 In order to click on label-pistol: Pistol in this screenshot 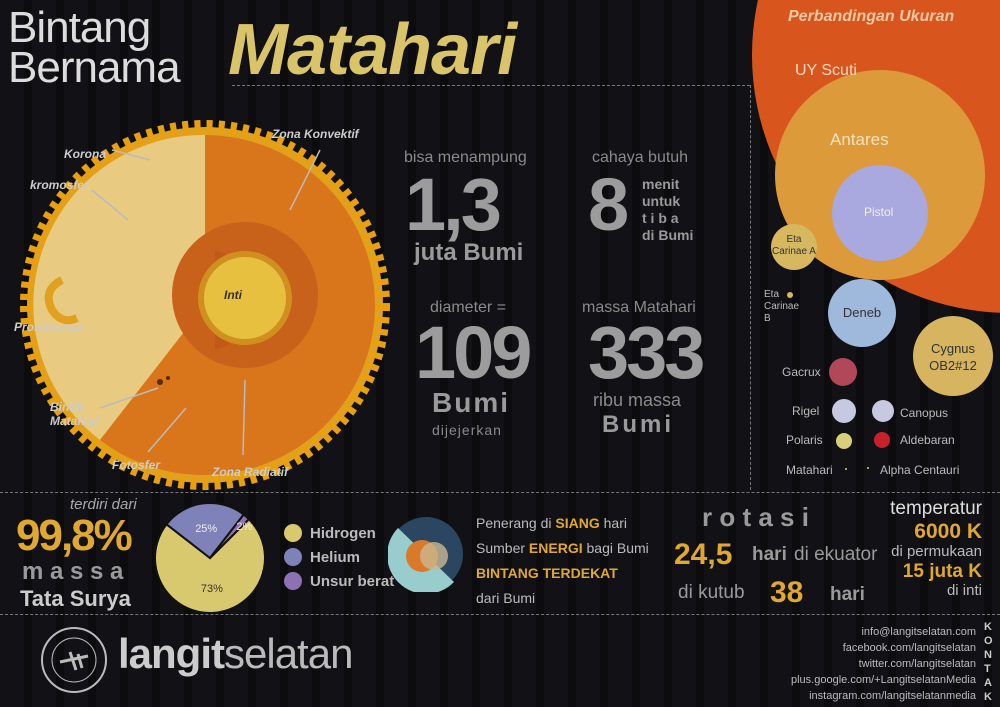, I will do `click(879, 212)`.